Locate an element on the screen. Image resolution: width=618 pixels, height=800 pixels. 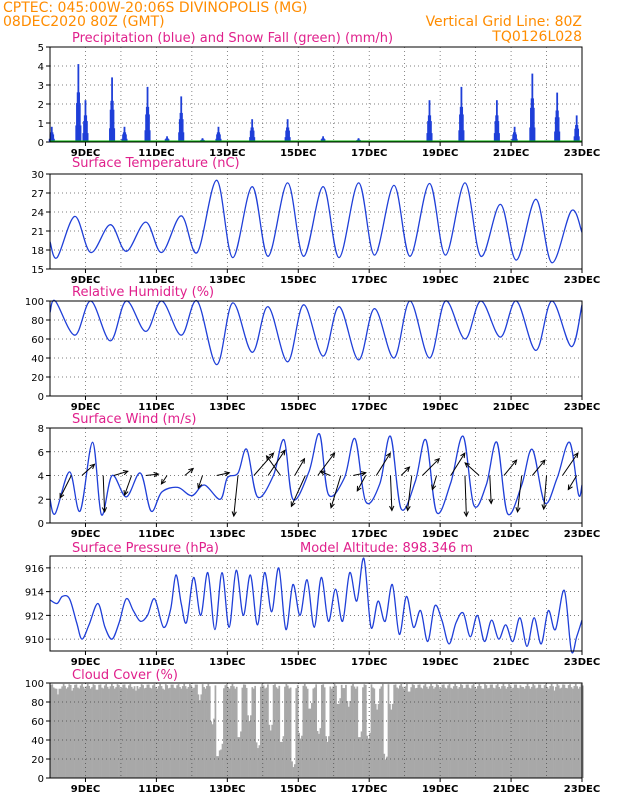
cloud-xtick-label: 21DEC is located at coordinates (511, 789).